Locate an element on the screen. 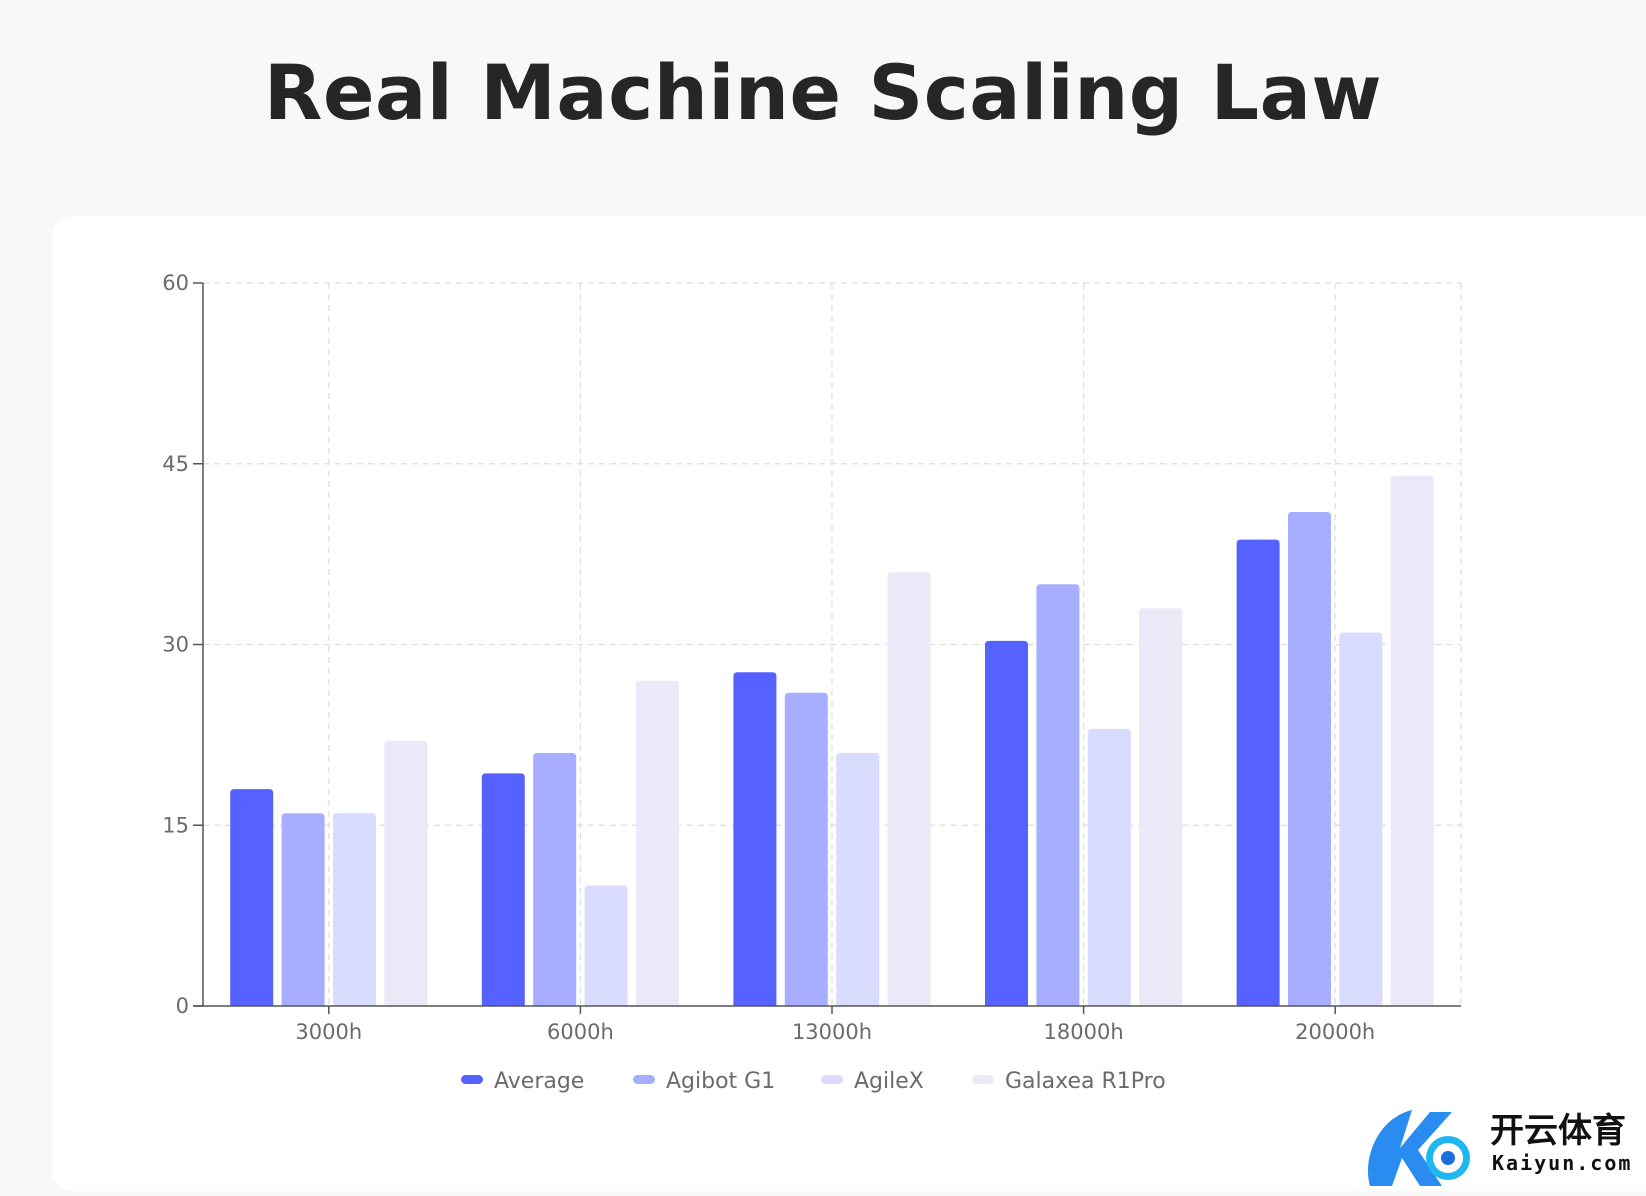 The height and width of the screenshot is (1196, 1646). legend-label: Galaxea R1Pro is located at coordinates (1085, 1081).